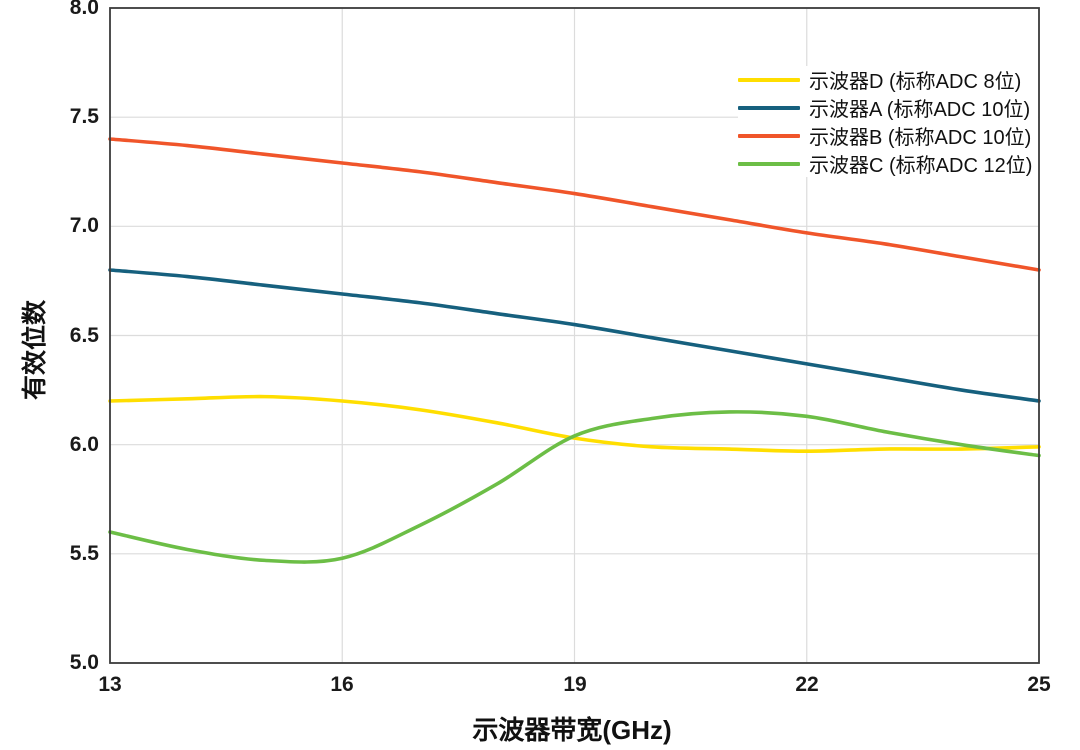 The width and height of the screenshot is (1080, 750). Describe the element at coordinates (84, 553) in the screenshot. I see `y-tick-label: 5.5` at that location.